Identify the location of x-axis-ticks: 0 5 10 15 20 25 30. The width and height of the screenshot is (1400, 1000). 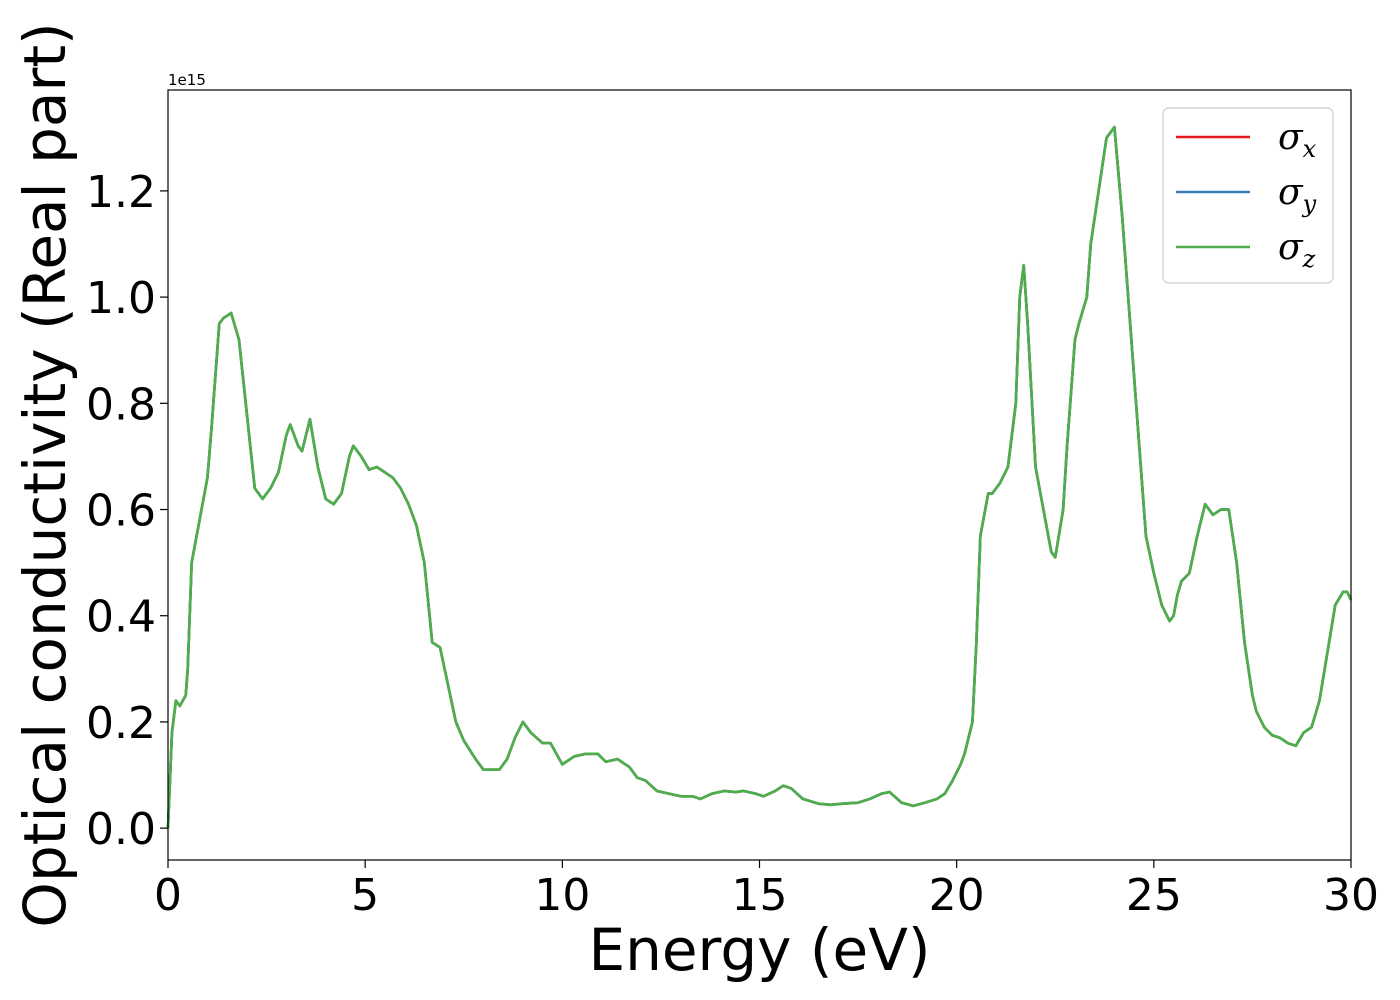
(766, 890).